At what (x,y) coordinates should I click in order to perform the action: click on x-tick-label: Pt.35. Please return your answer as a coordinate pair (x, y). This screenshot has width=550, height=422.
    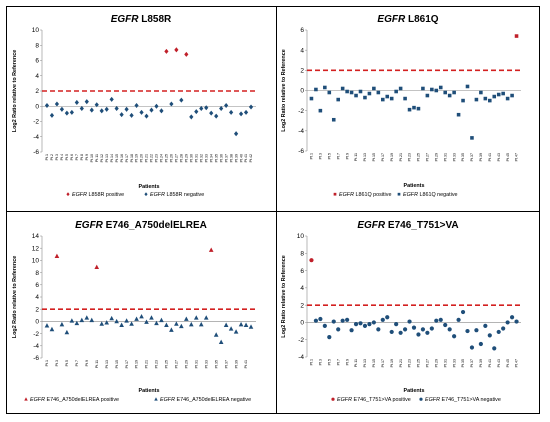
    Looking at the image, I should click on (216, 158).